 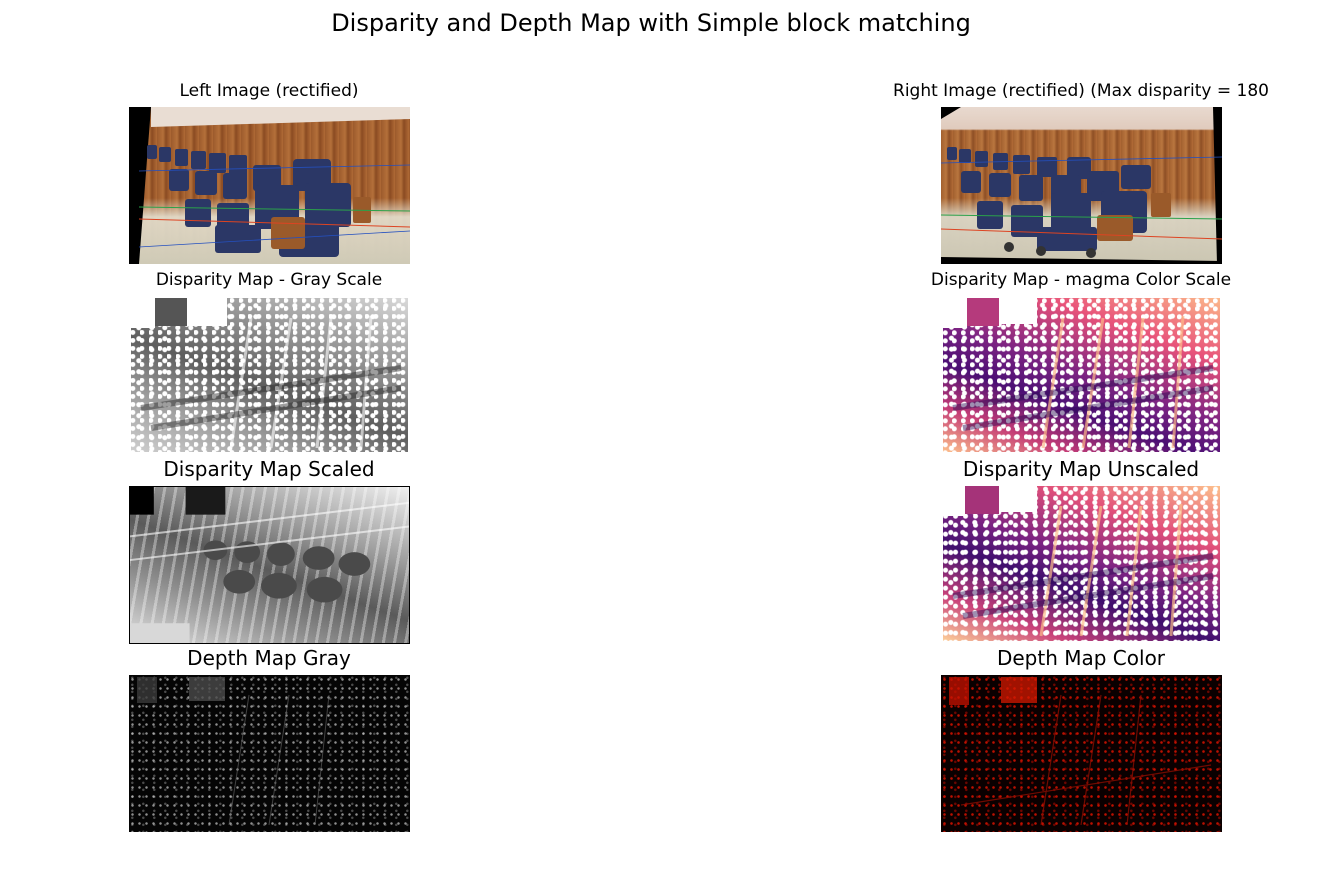 I want to click on right-image, so click(x=1081, y=185).